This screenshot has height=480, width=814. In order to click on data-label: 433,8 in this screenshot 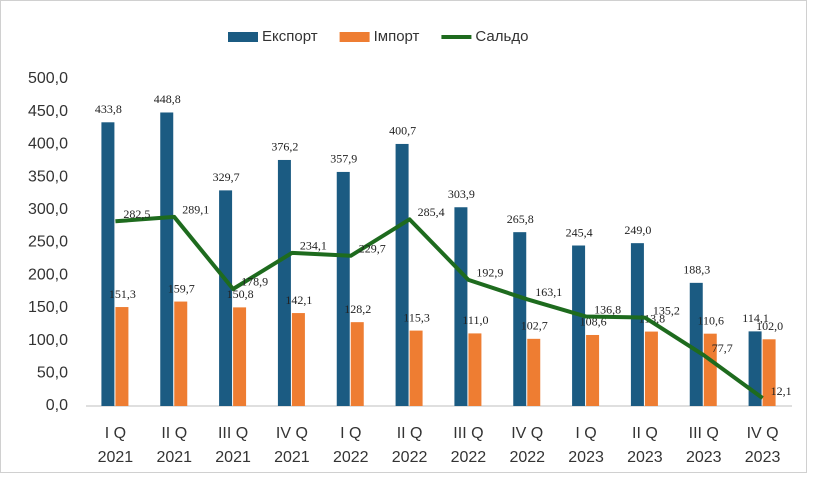, I will do `click(108, 109)`.